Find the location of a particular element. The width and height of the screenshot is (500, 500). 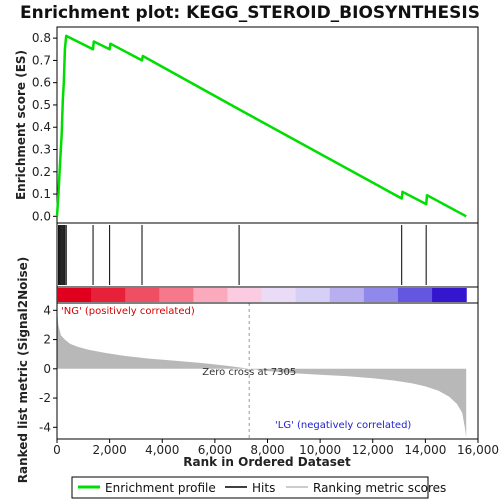

metric-tick-label: 4 is located at coordinates (47, 310).